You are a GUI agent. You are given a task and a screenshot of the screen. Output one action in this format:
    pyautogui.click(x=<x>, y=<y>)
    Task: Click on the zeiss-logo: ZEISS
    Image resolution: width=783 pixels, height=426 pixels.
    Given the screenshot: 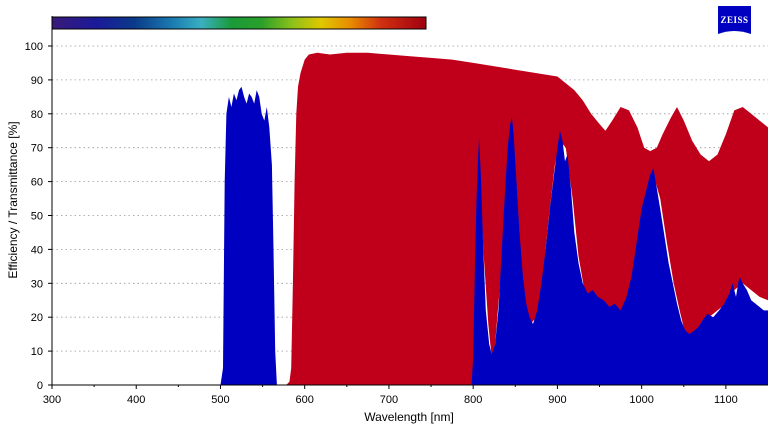 What is the action you would take?
    pyautogui.click(x=734, y=23)
    